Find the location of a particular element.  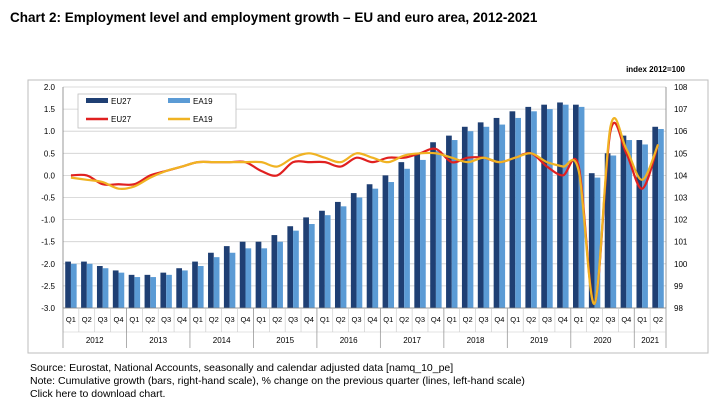

download-link: Click here to download chart. is located at coordinates (98, 394).